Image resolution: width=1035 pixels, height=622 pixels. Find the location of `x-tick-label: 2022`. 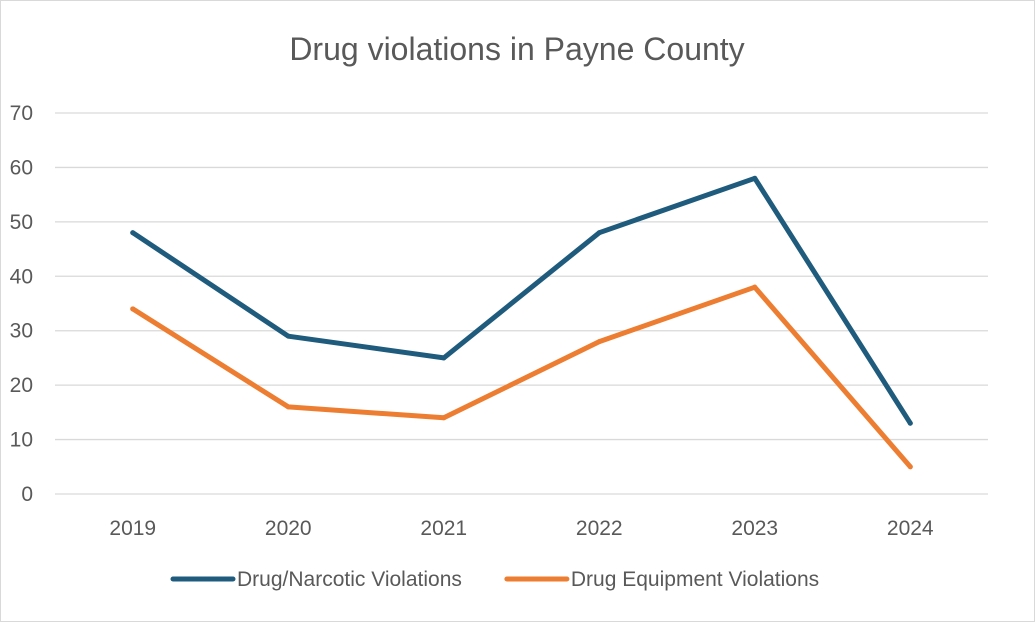

x-tick-label: 2022 is located at coordinates (599, 528).